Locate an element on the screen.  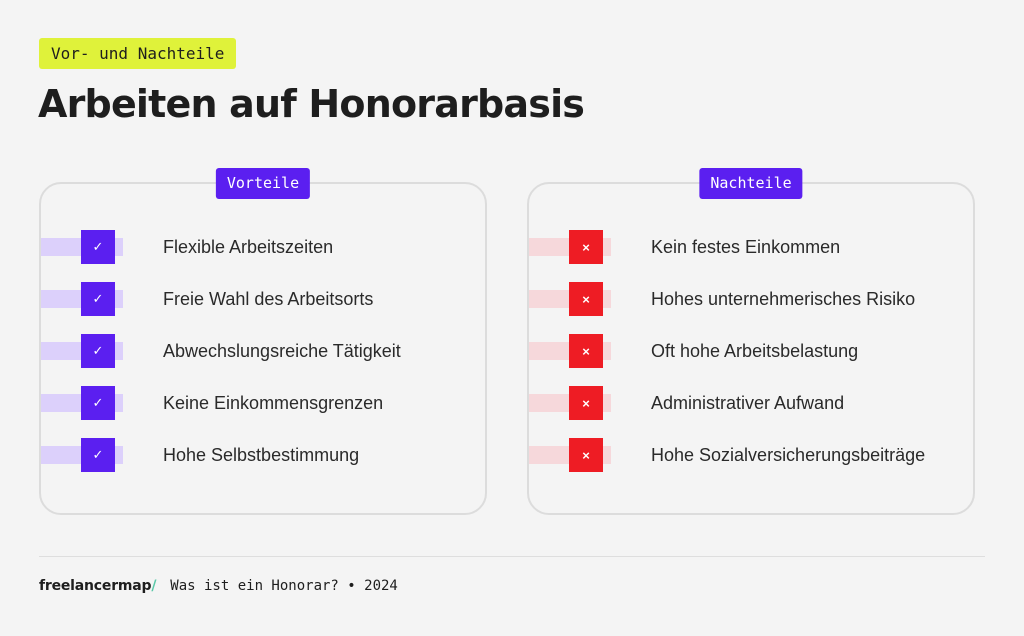
list-item: ✓ Freie Wahl des Arbeitsorts is located at coordinates (263, 299).